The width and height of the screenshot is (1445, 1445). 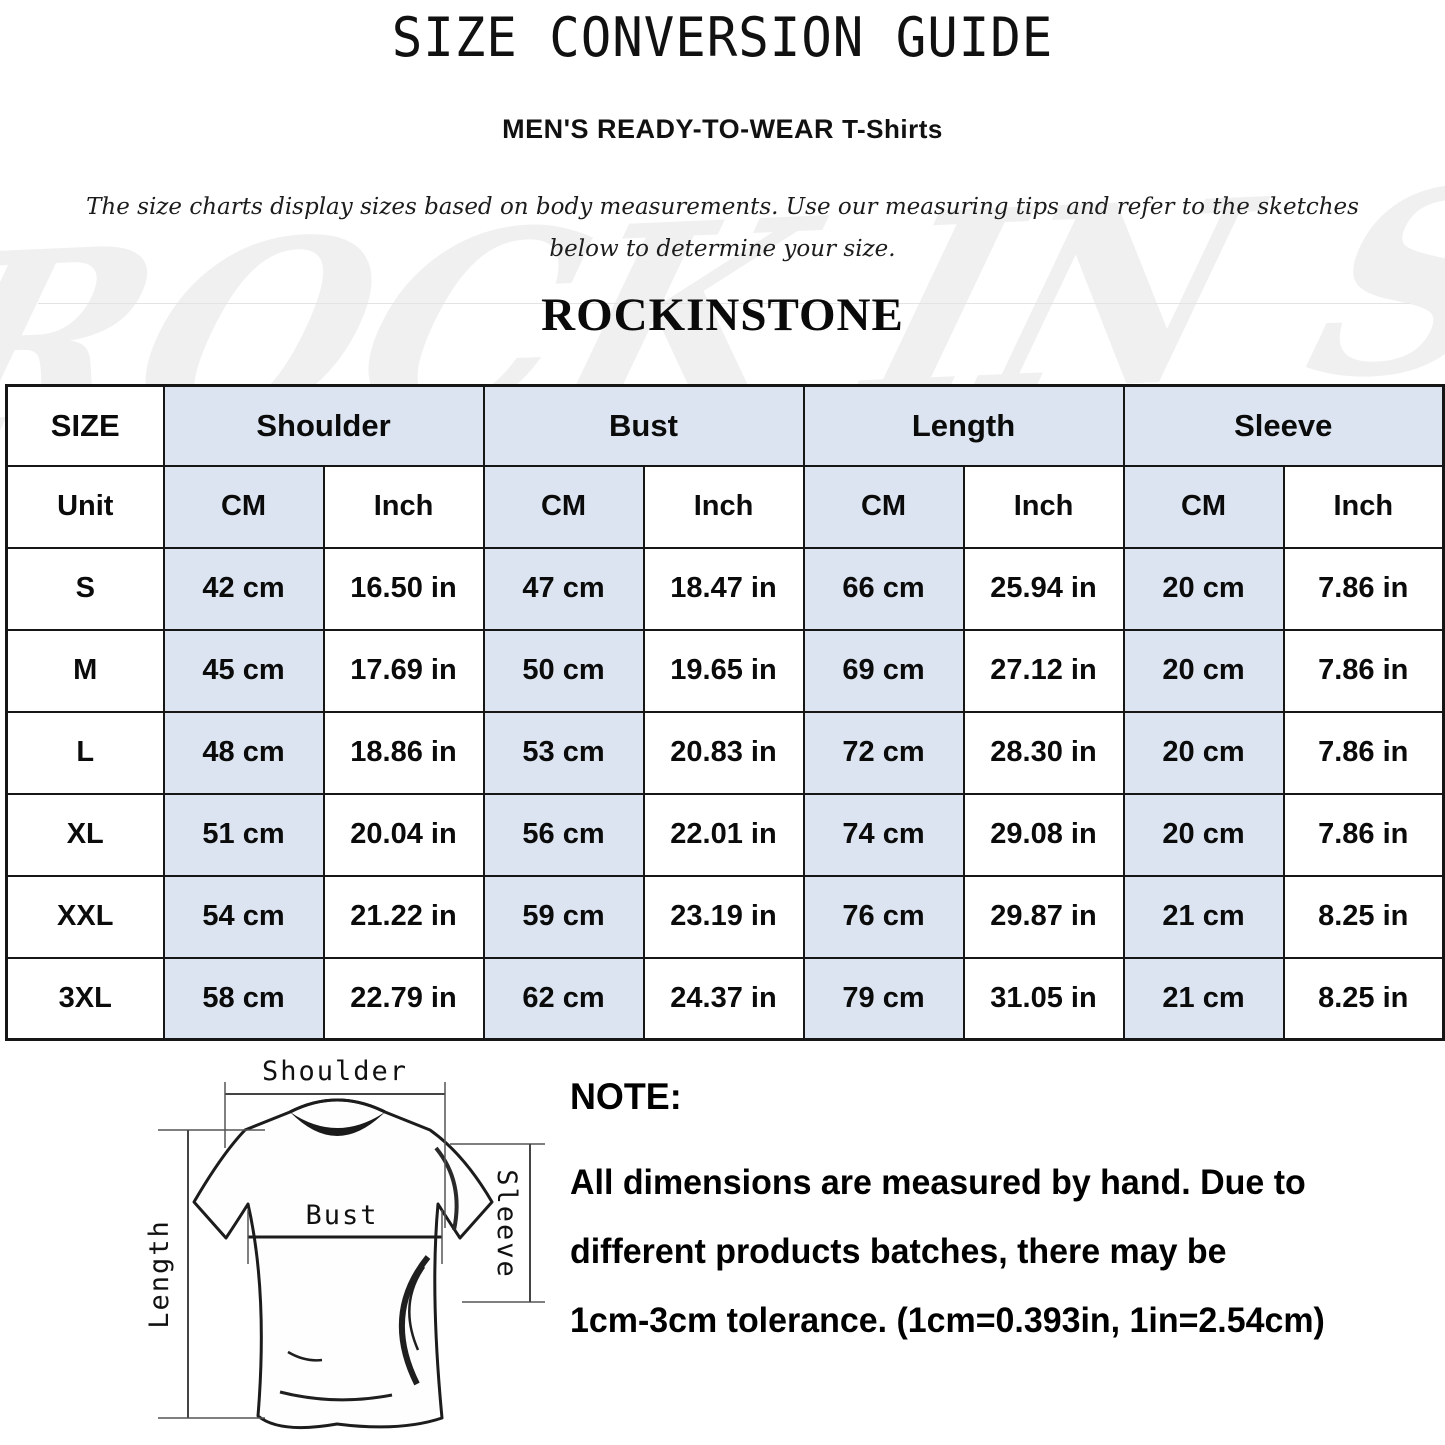 I want to click on value-cell: 24.37 in, so click(x=723, y=998).